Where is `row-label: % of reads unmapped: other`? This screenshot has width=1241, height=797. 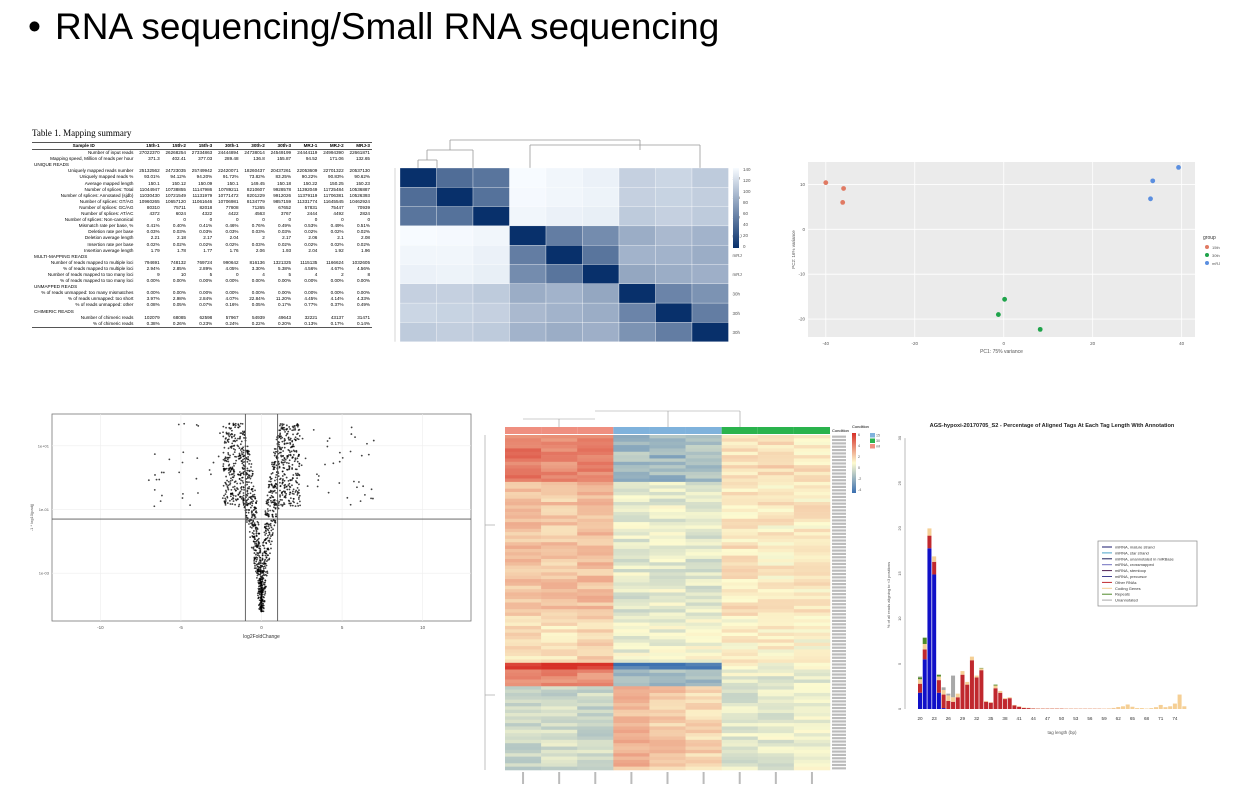 row-label: % of reads unmapped: other is located at coordinates (104, 305).